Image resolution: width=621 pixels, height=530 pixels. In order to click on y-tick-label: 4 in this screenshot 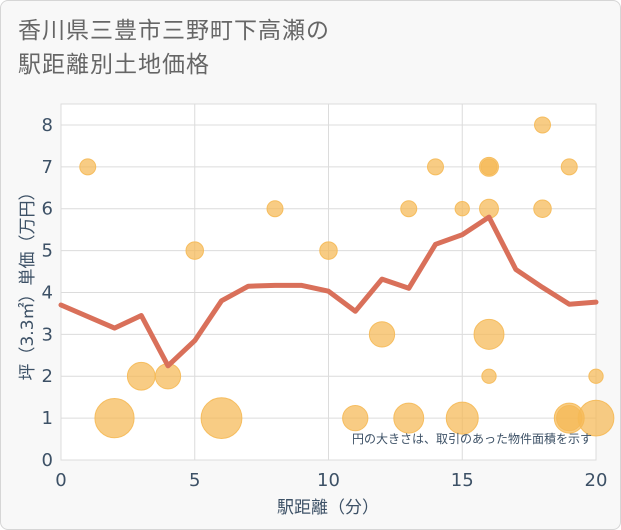, I will do `click(47, 292)`.